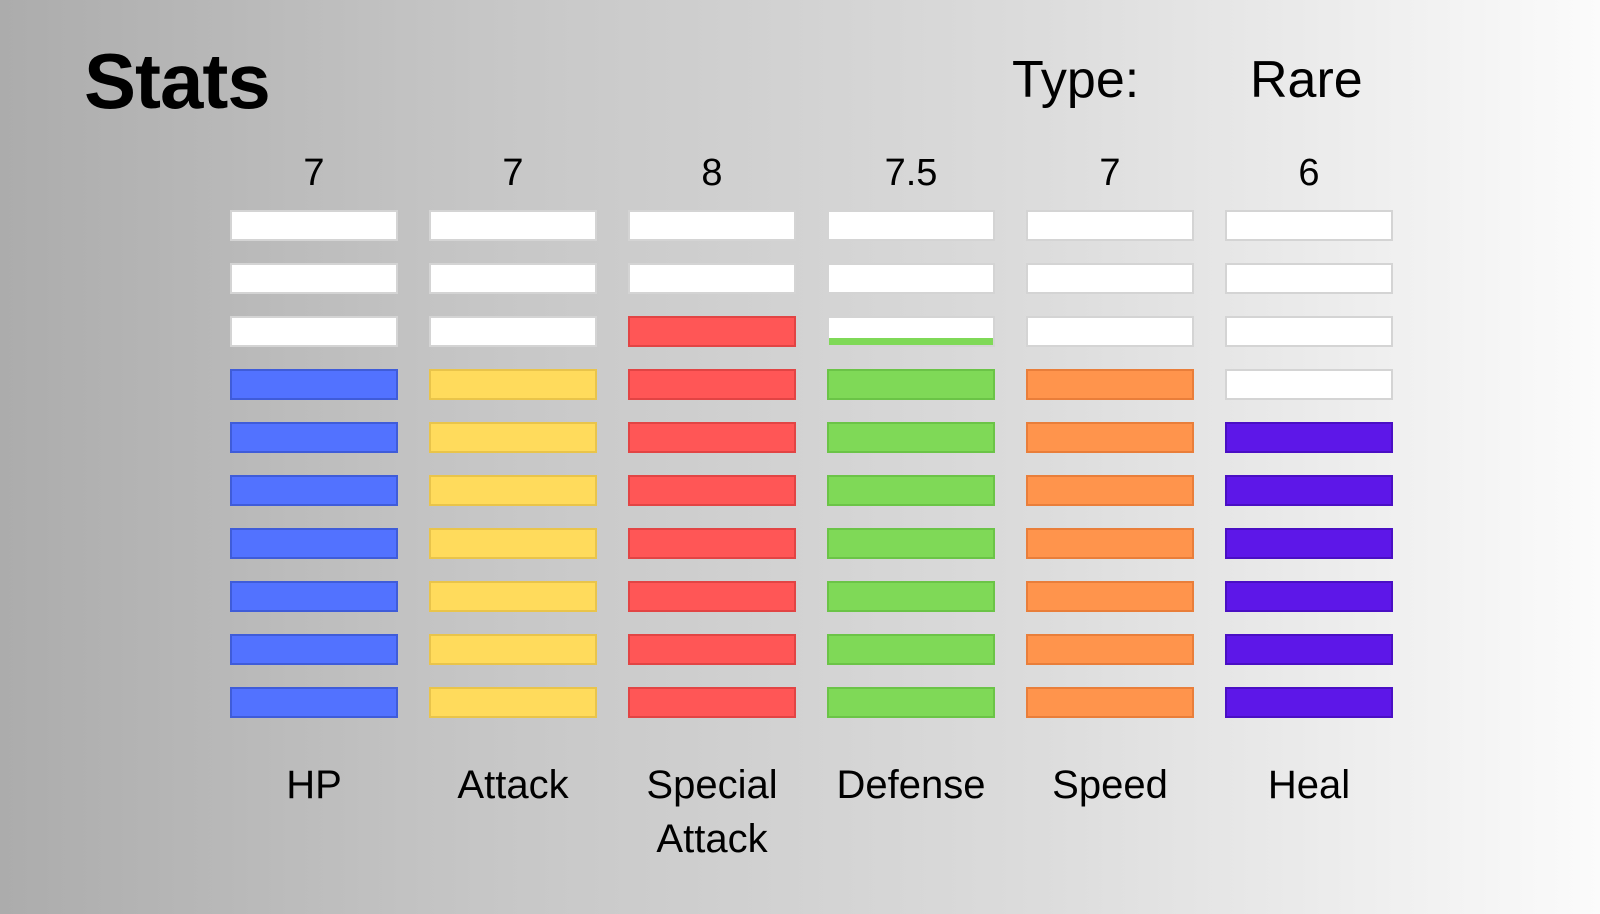 This screenshot has width=1600, height=914. I want to click on stat-defense: 7.5 Defense, so click(911, 508).